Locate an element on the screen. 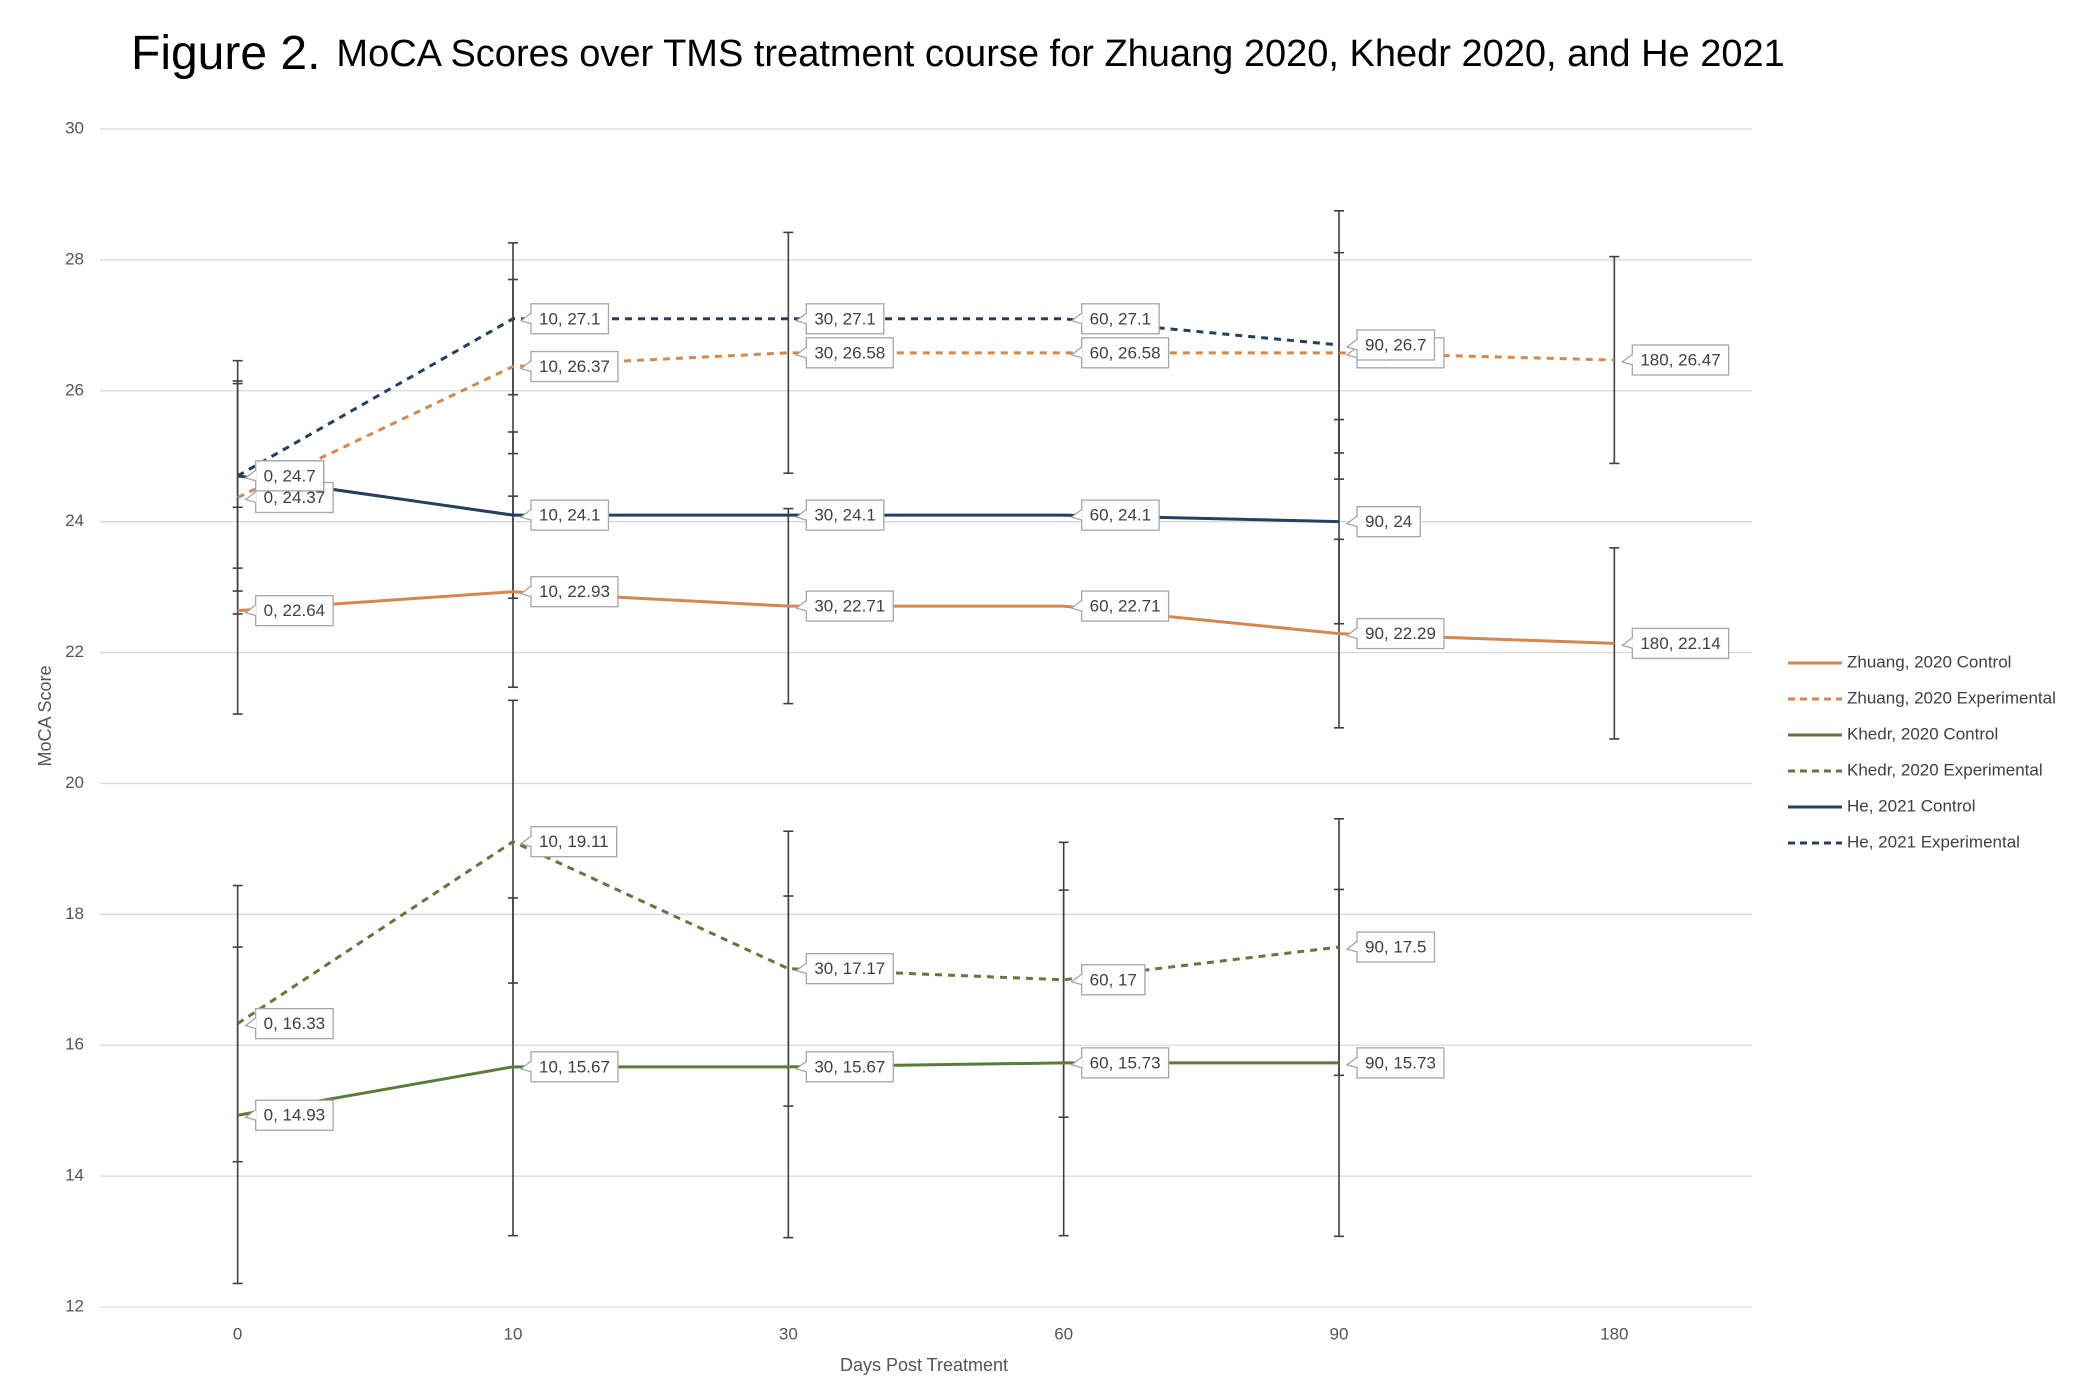  y-tick-label: 20 is located at coordinates (74, 782).